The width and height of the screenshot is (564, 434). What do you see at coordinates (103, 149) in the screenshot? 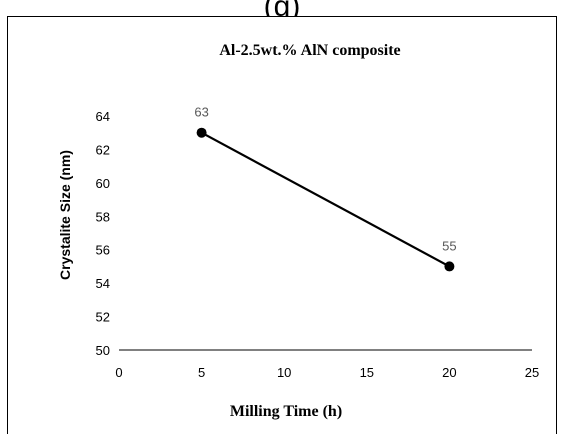
I see `y-tick-label: 62` at bounding box center [103, 149].